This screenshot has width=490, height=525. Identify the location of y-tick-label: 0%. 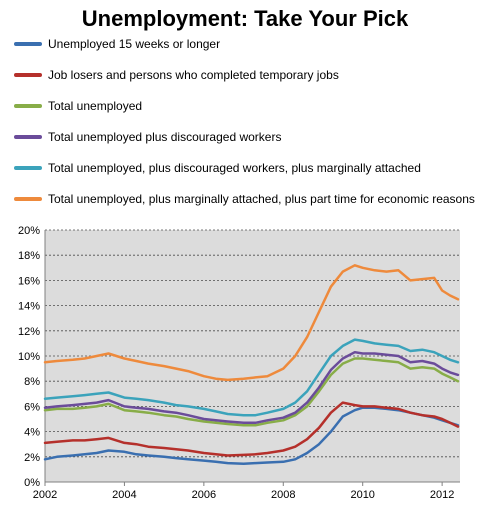
(32, 483).